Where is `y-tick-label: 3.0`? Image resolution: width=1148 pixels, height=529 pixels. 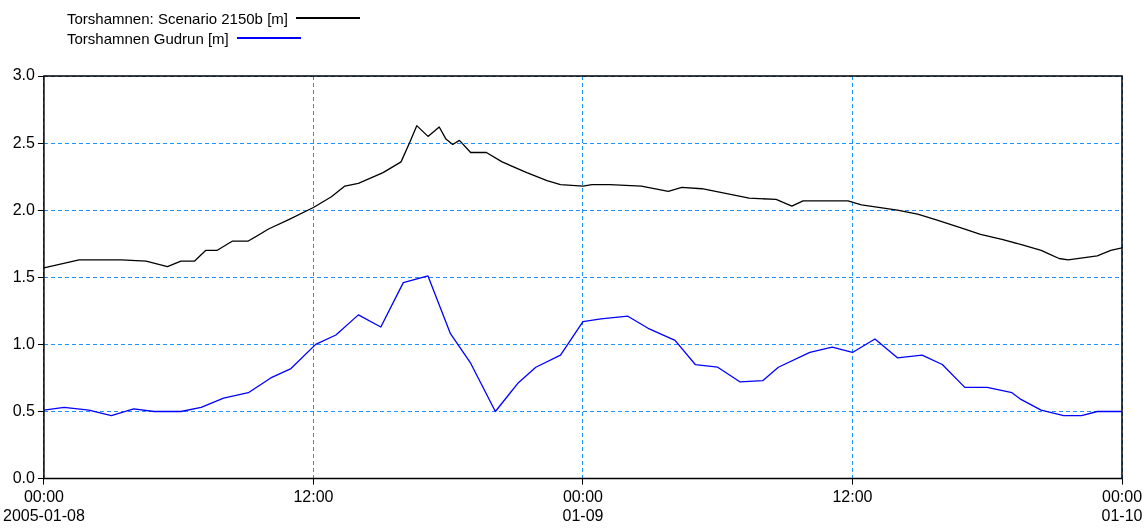 y-tick-label: 3.0 is located at coordinates (24, 75).